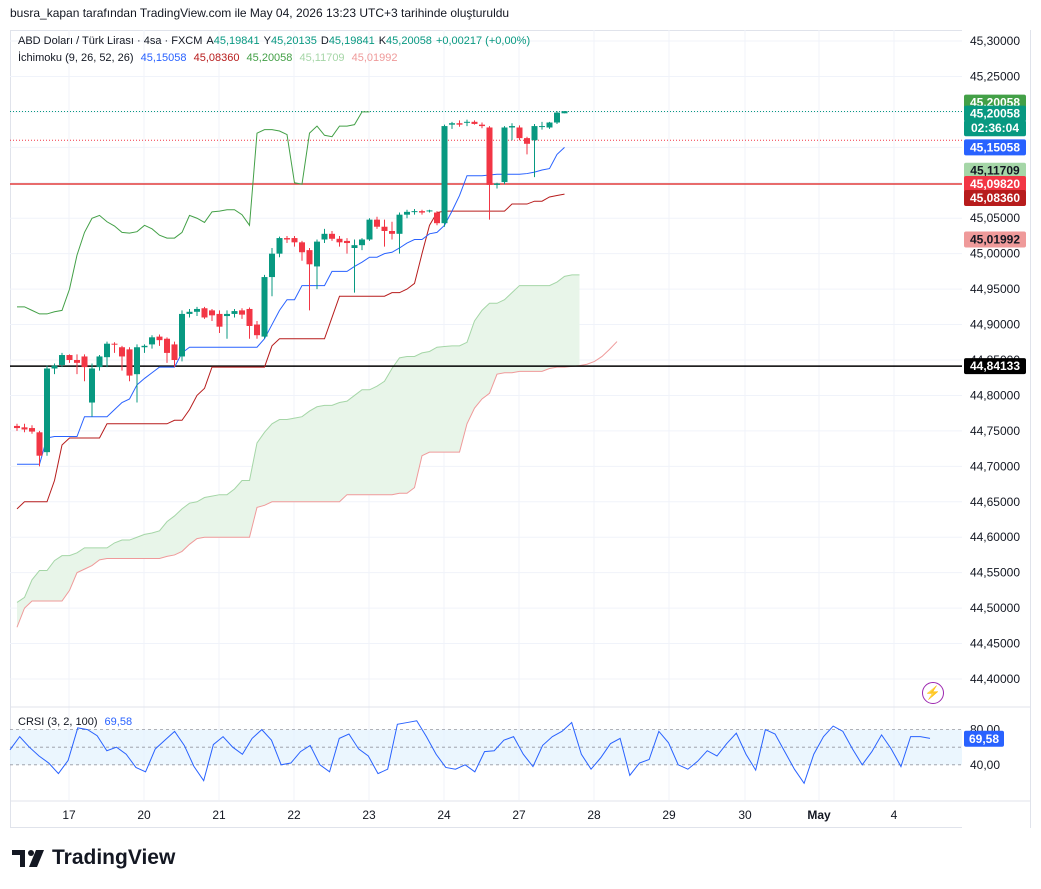  Describe the element at coordinates (444, 815) in the screenshot. I see `time-axis-label: 24` at that location.